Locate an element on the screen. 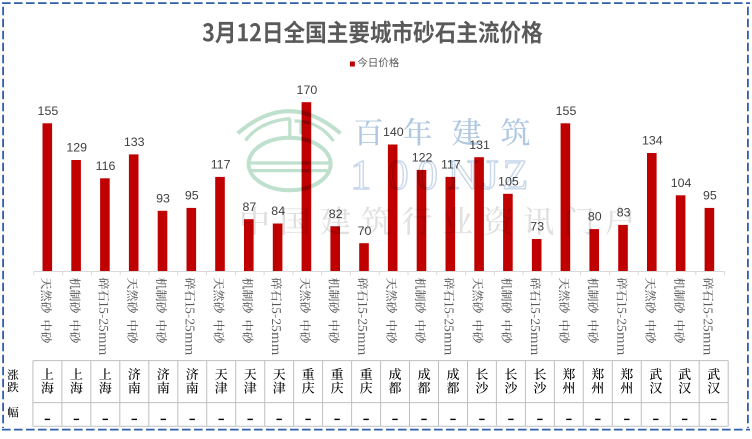  svg-text: 93 is located at coordinates (163, 198).